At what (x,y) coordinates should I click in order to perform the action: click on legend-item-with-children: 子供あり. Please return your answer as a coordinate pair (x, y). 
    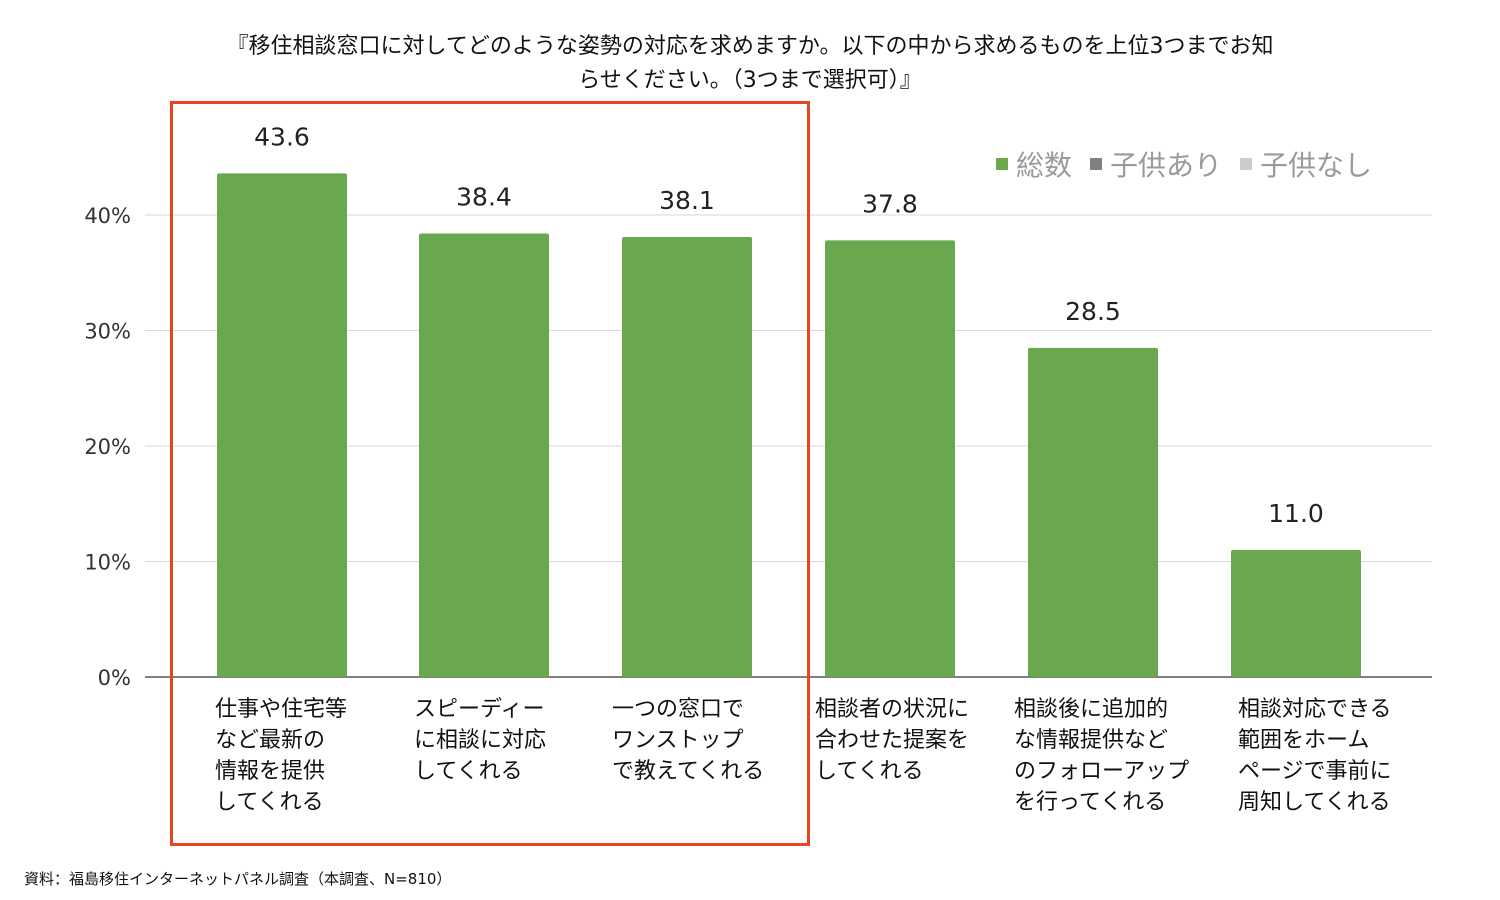
    Looking at the image, I should click on (1156, 164).